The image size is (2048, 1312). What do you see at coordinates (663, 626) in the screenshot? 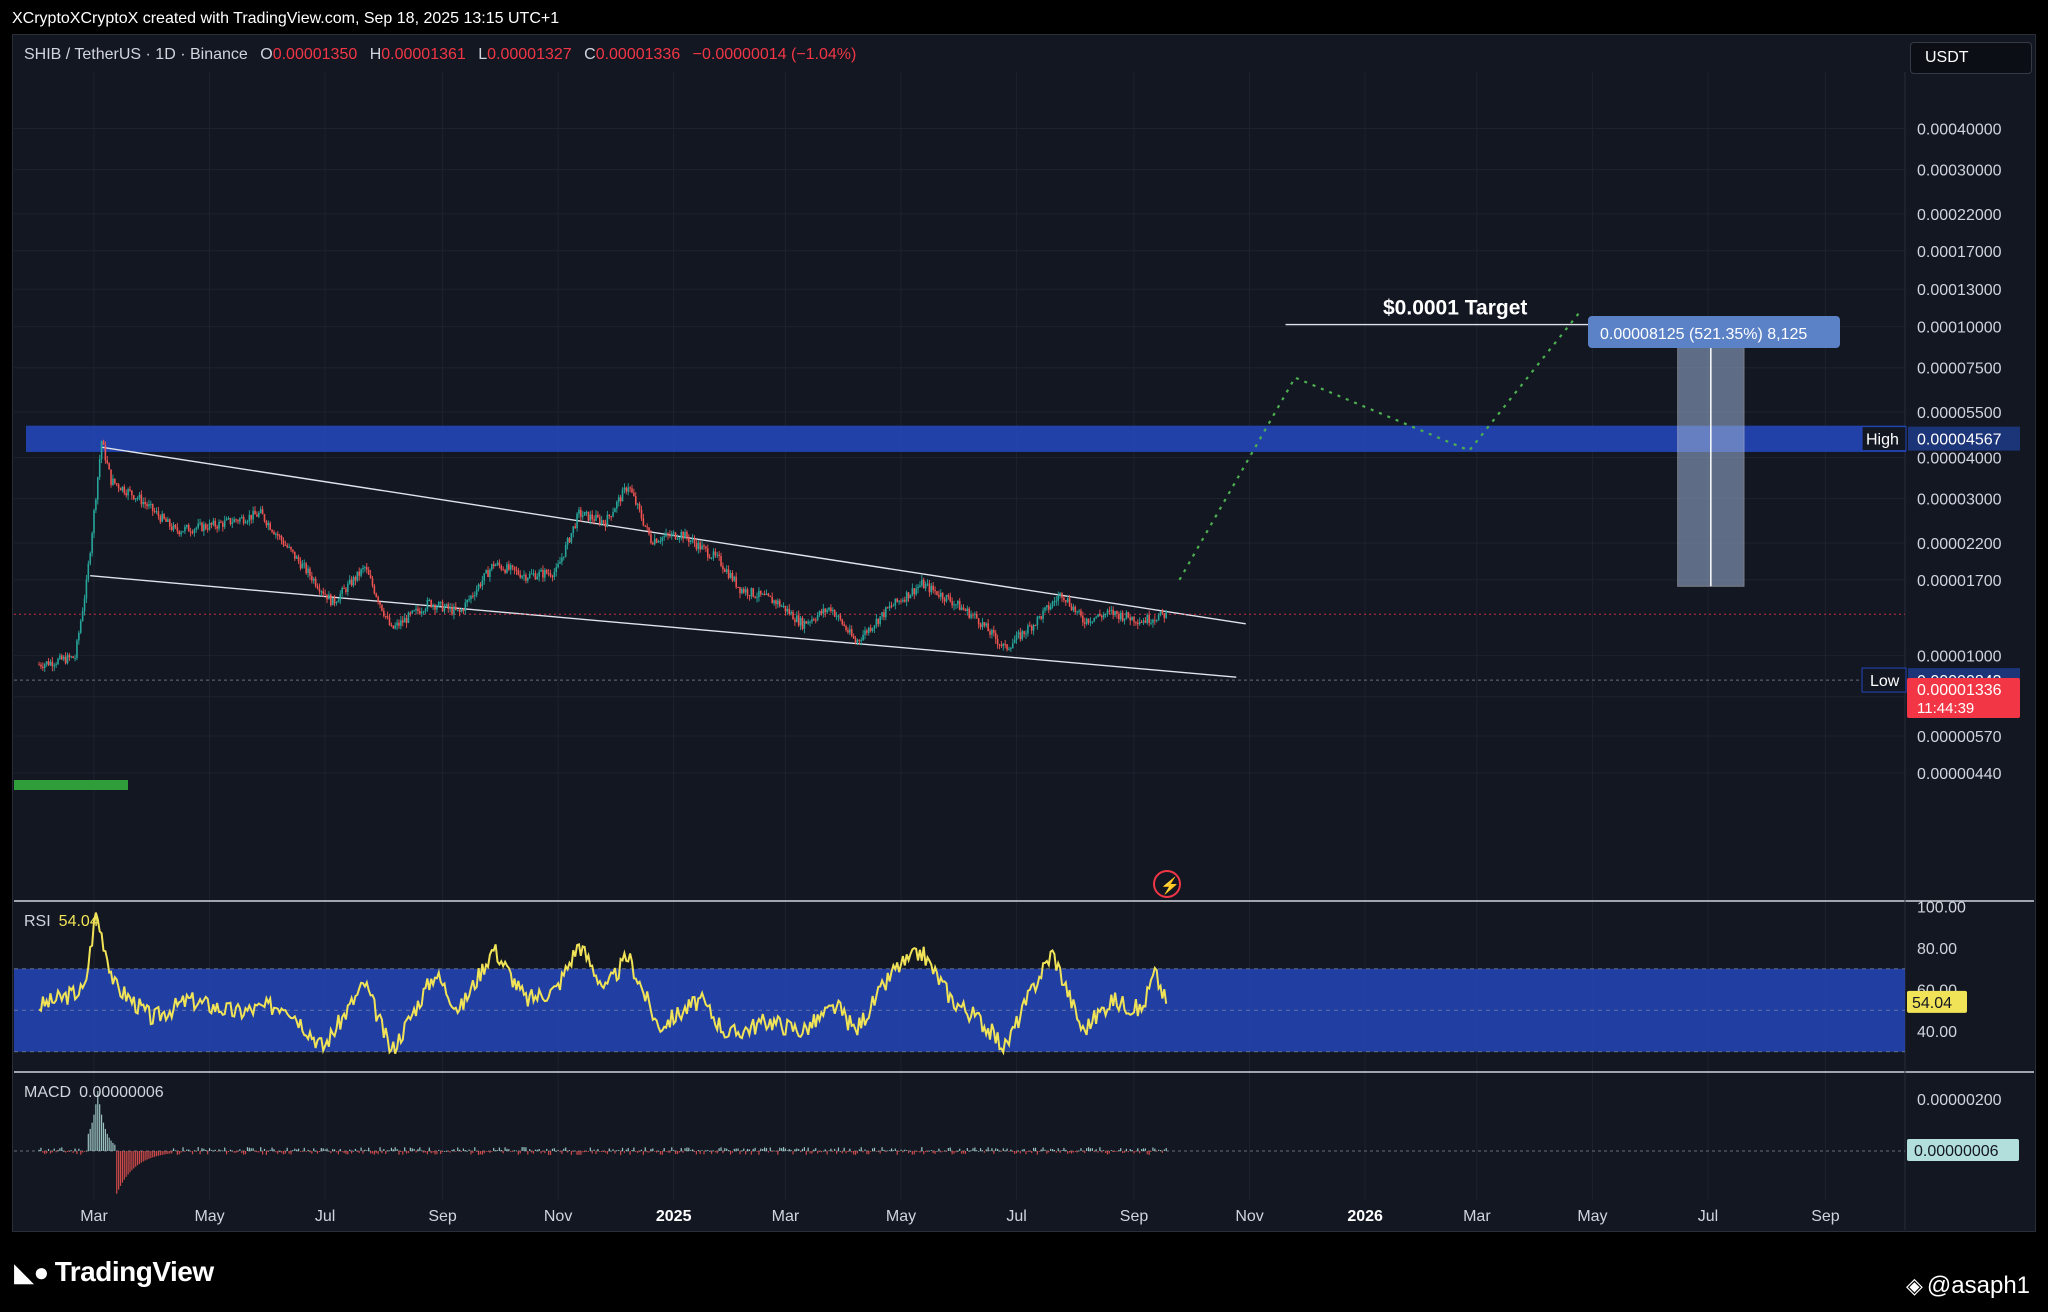
I see `wedge-lower-line` at bounding box center [663, 626].